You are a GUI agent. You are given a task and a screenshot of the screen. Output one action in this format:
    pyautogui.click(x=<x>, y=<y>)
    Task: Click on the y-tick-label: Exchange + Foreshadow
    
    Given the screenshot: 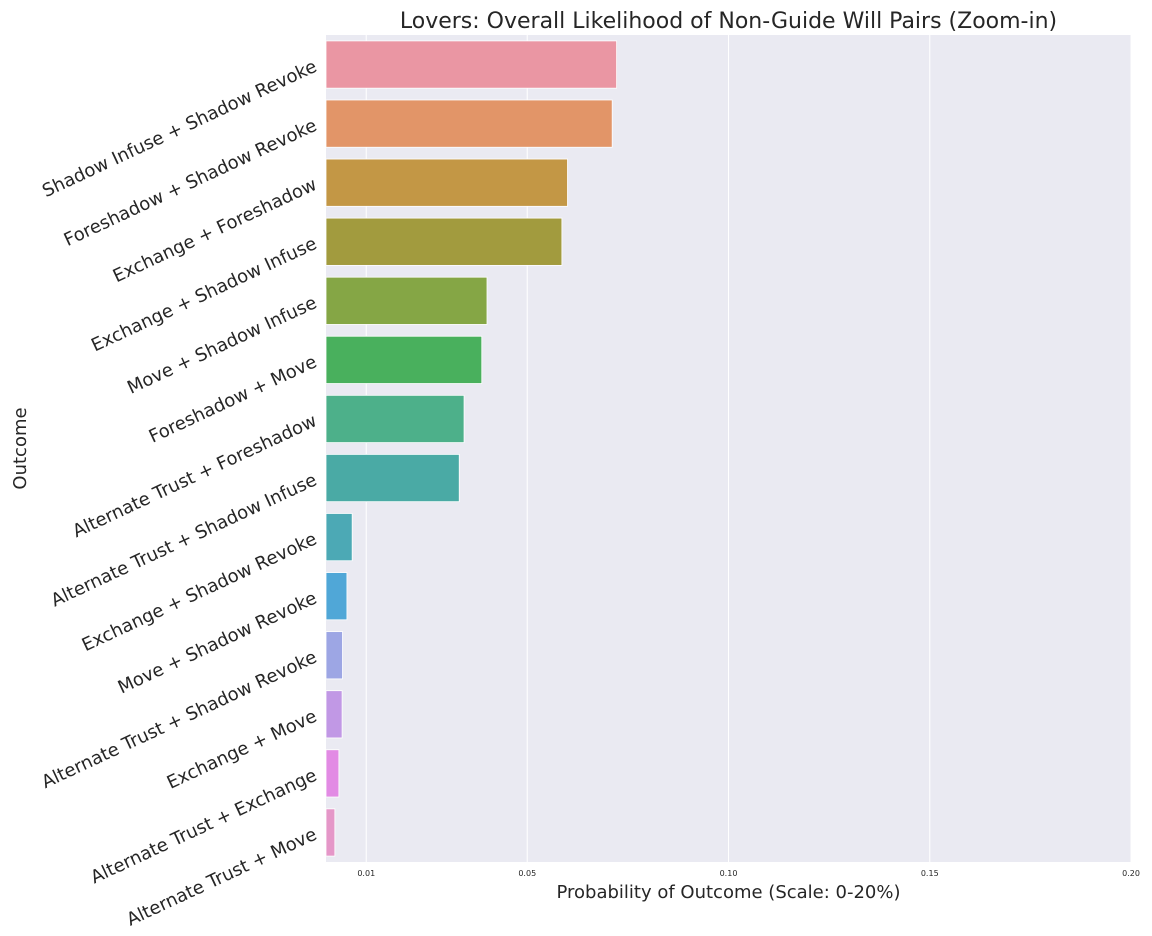 What is the action you would take?
    pyautogui.click(x=215, y=230)
    